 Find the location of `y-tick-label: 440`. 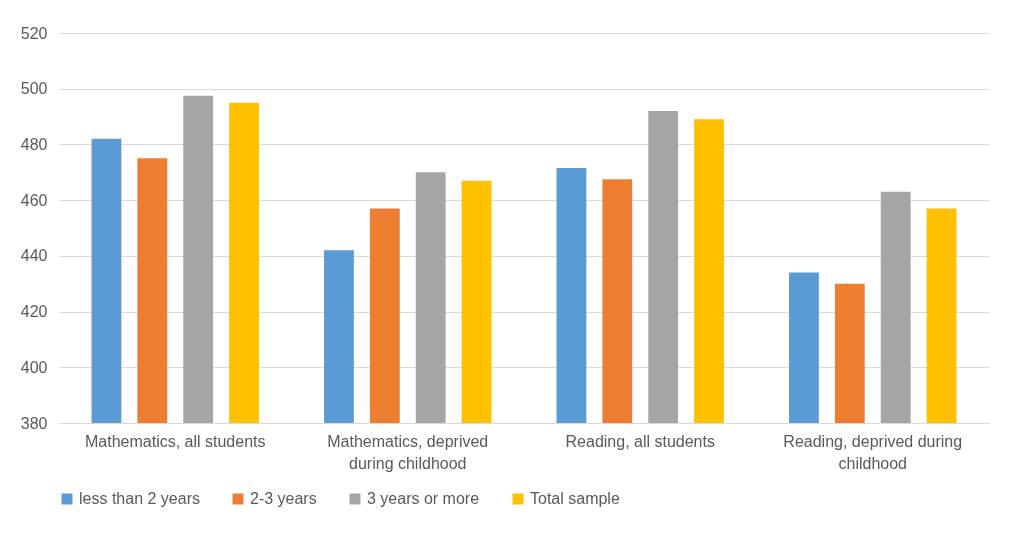

y-tick-label: 440 is located at coordinates (34, 256).